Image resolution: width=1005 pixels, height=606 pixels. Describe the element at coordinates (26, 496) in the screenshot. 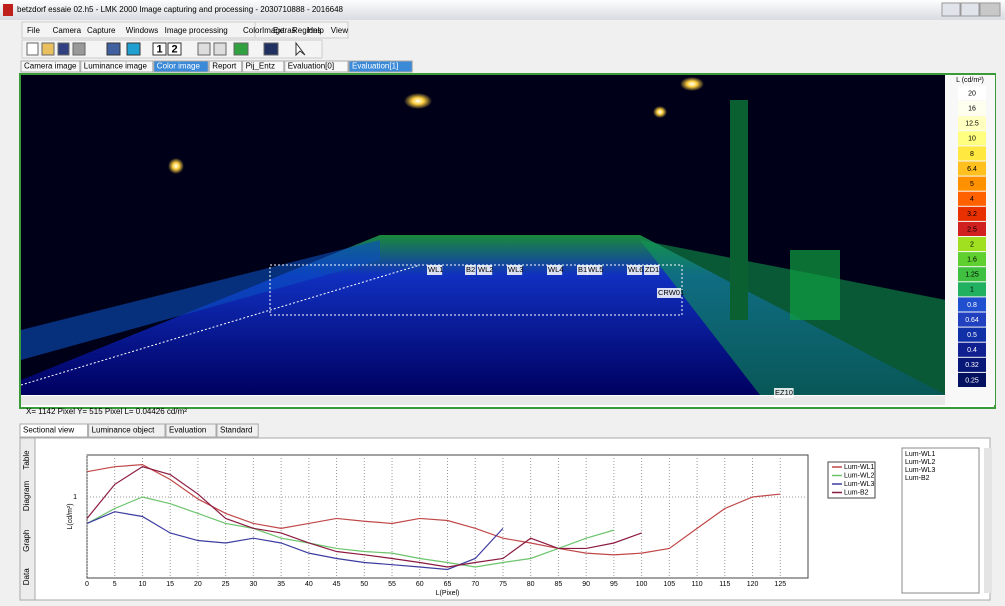

I see `side-tab-label: Diagram` at that location.